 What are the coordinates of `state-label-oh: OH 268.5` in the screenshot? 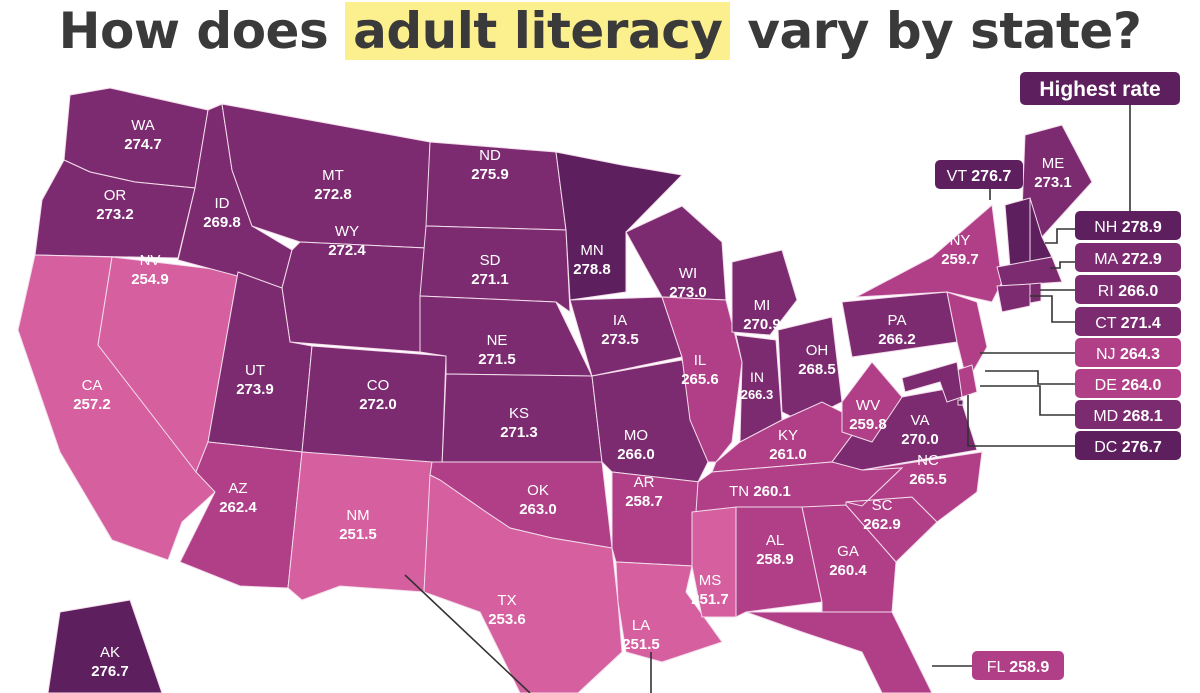 It's located at (817, 360).